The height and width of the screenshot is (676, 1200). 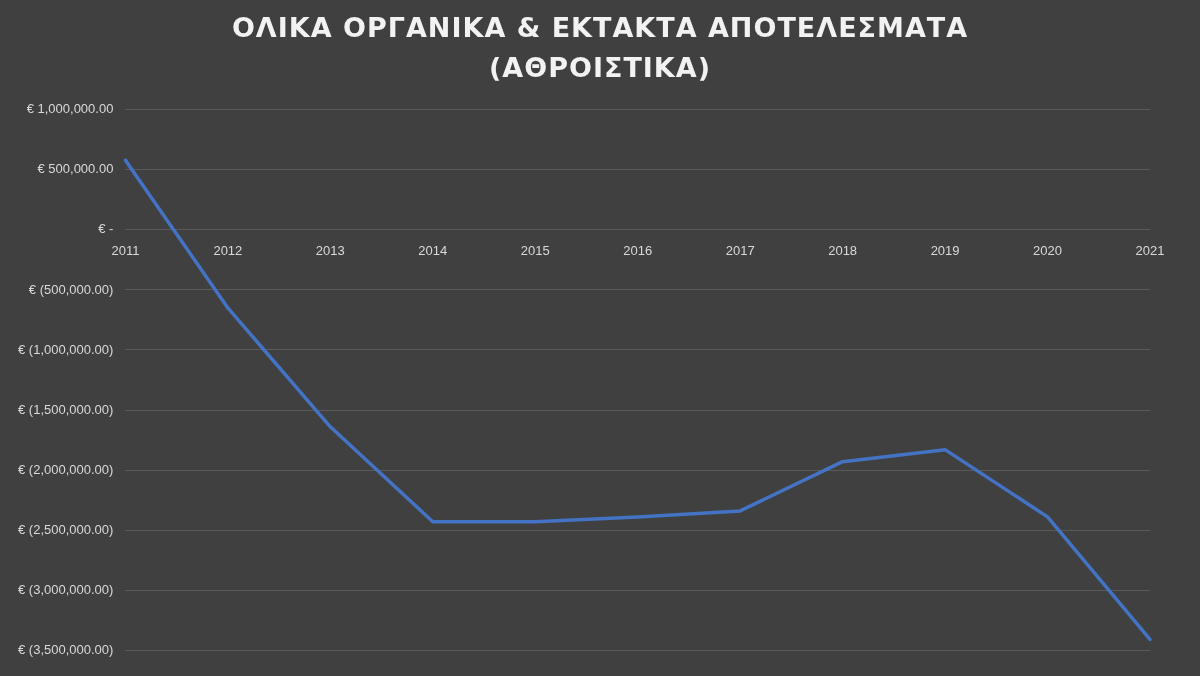 What do you see at coordinates (66, 589) in the screenshot?
I see `y-tick-label: € (3,000,000.00)` at bounding box center [66, 589].